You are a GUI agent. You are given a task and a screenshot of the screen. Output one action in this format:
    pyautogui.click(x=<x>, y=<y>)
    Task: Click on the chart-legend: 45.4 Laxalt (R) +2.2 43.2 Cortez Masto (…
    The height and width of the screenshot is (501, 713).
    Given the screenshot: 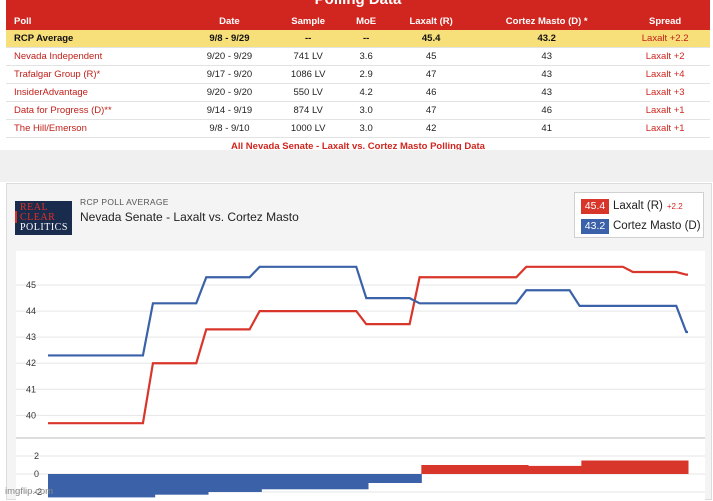 What is the action you would take?
    pyautogui.click(x=639, y=215)
    